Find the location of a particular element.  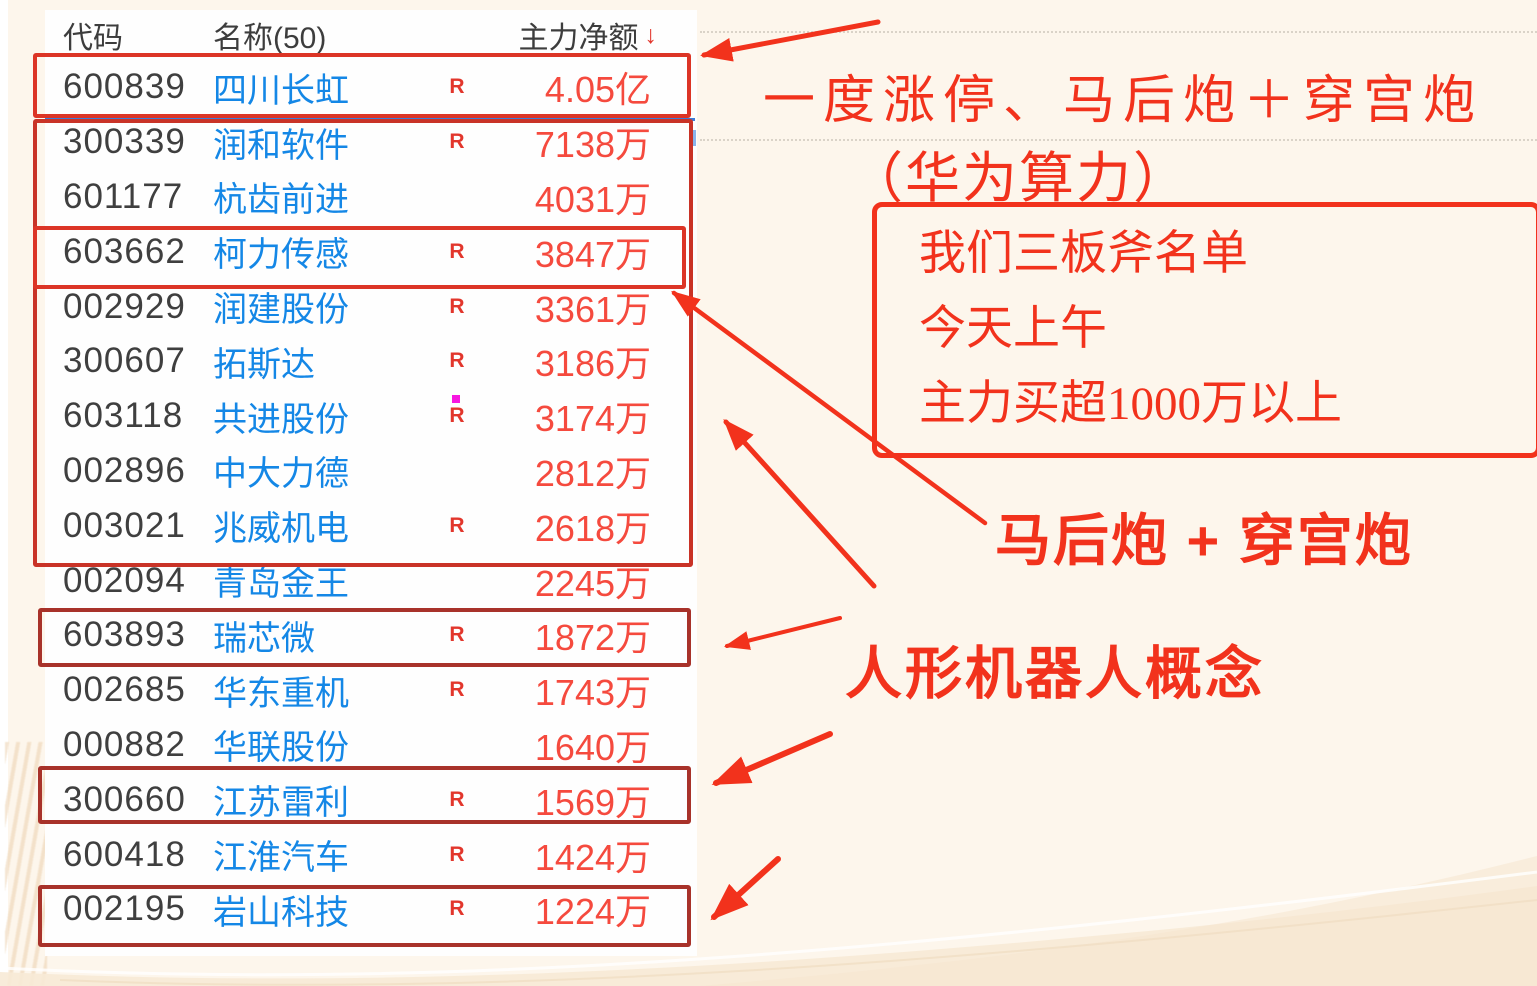

stock-code: 300660 is located at coordinates (124, 799).